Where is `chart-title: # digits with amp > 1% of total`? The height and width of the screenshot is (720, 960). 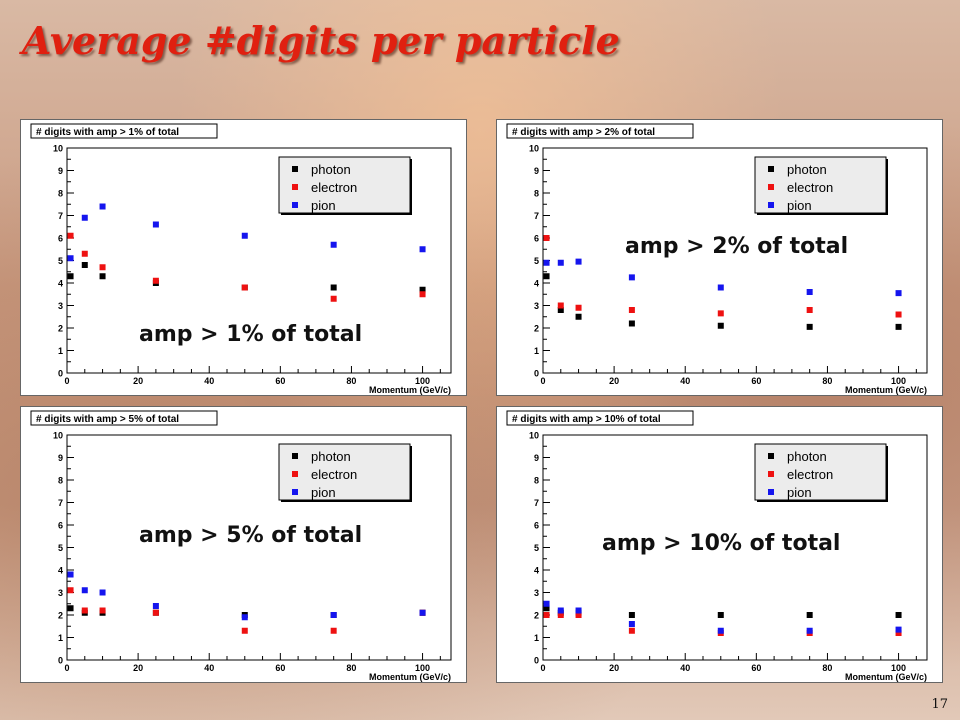
chart-title: # digits with amp > 1% of total is located at coordinates (107, 132).